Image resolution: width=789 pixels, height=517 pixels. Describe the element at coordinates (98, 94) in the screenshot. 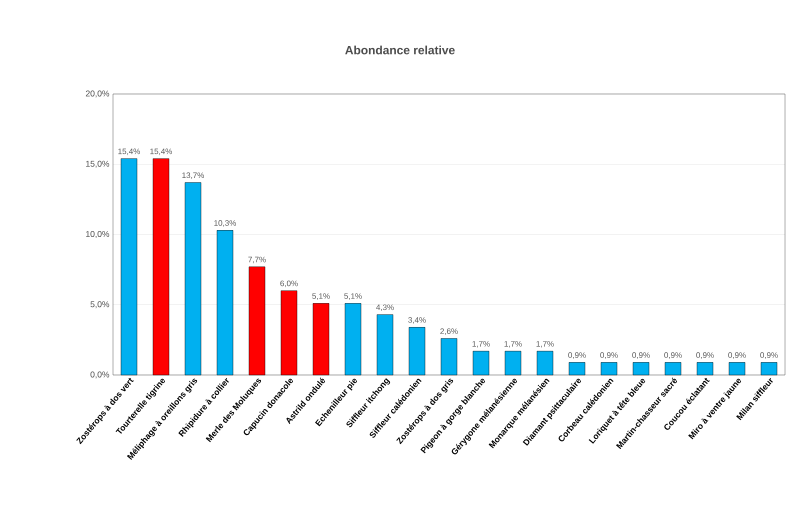

I see `y-tick-label: 20,0%` at that location.